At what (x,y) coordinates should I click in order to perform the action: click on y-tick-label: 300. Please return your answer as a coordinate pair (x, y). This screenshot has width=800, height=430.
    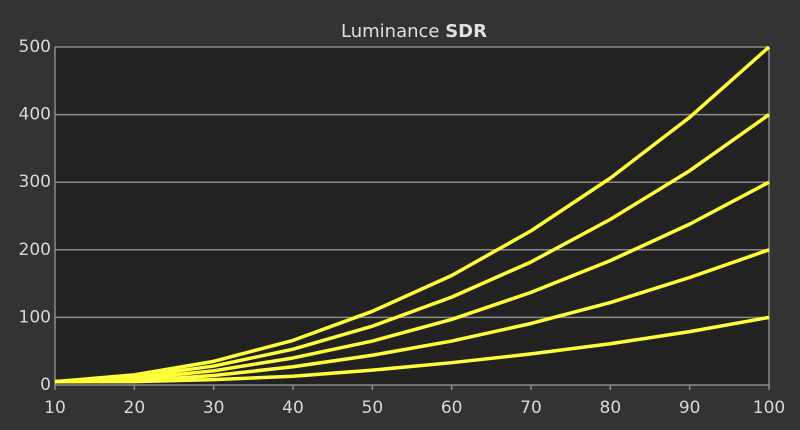
    Looking at the image, I should click on (35, 182).